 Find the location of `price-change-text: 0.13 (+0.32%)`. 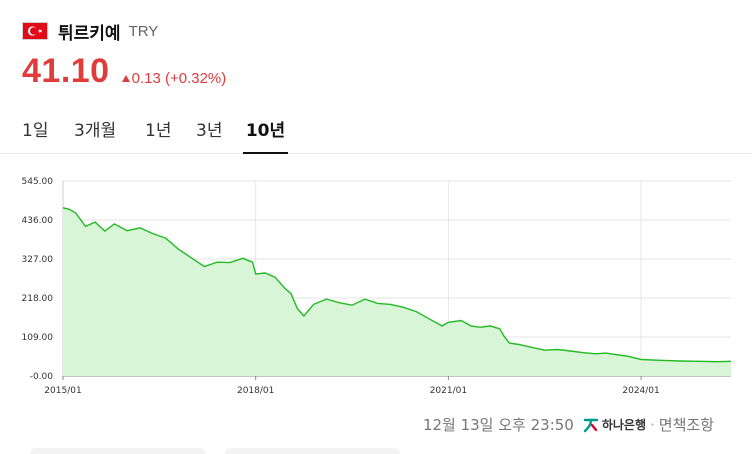

price-change-text: 0.13 (+0.32%) is located at coordinates (179, 78).